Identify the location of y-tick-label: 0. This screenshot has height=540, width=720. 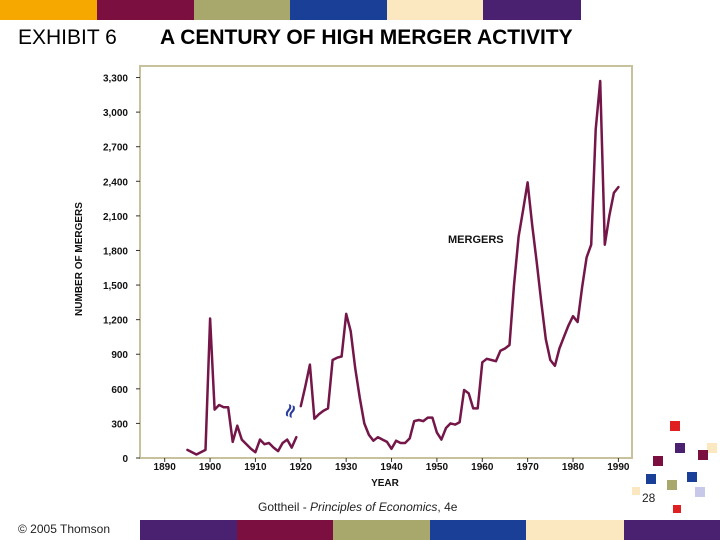
(125, 459).